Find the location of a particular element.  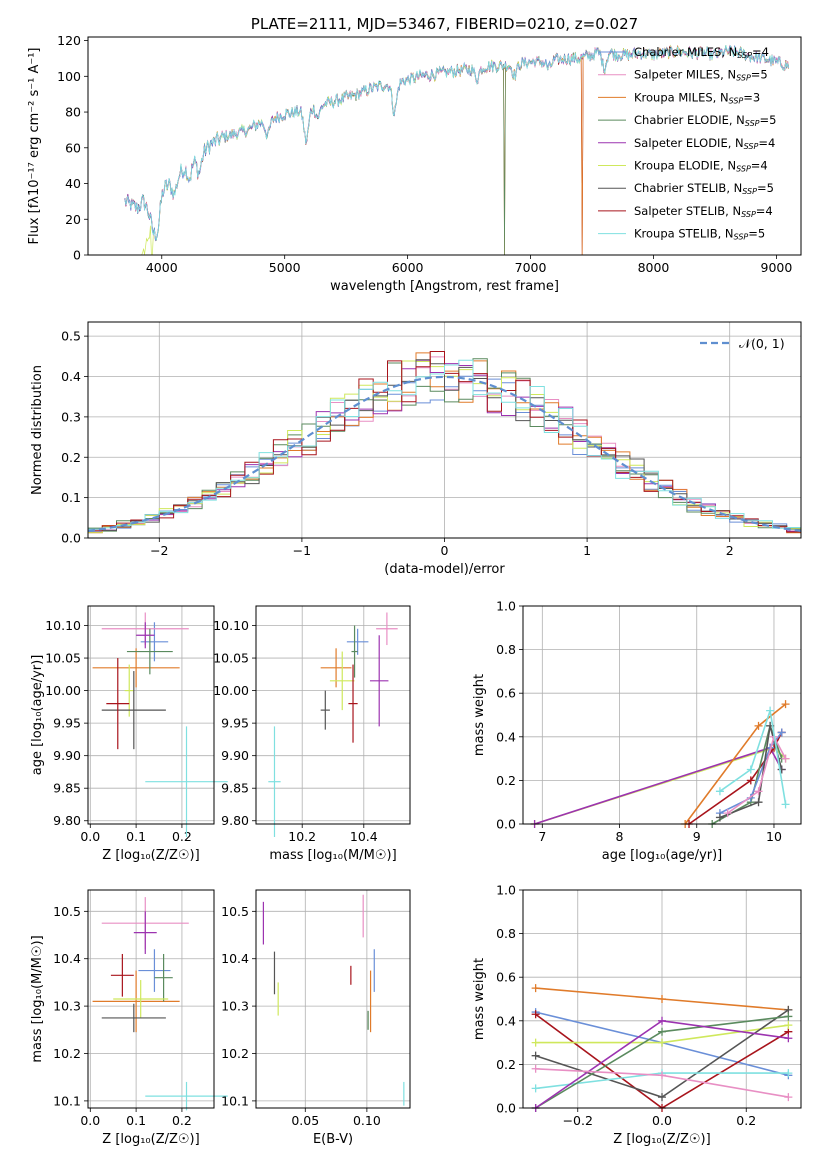

weight-line is located at coordinates (757, 774).